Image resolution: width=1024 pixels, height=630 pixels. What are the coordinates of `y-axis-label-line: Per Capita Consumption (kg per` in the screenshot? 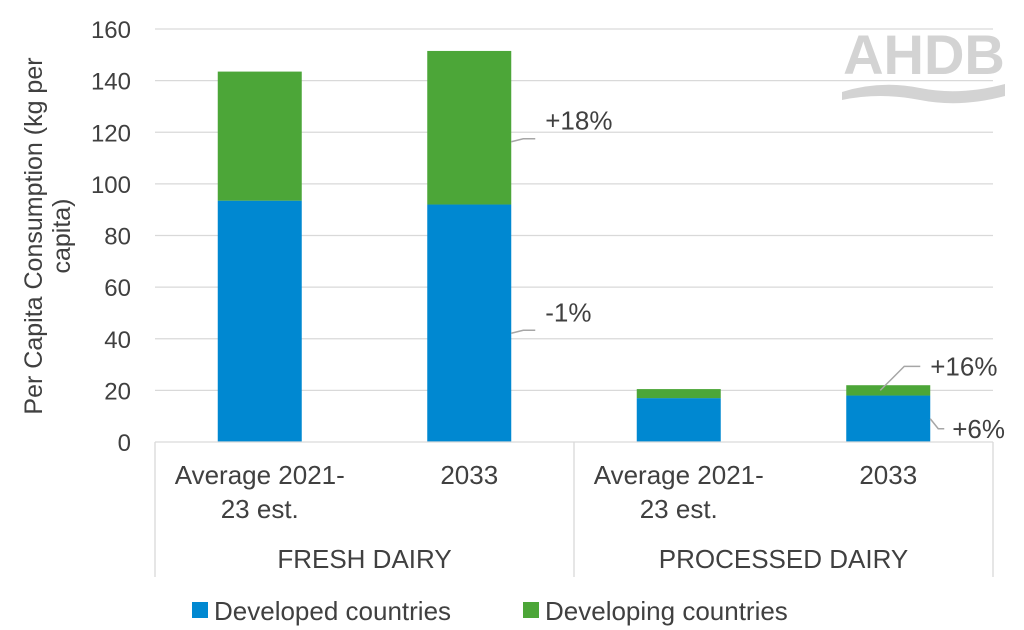 It's located at (34, 235).